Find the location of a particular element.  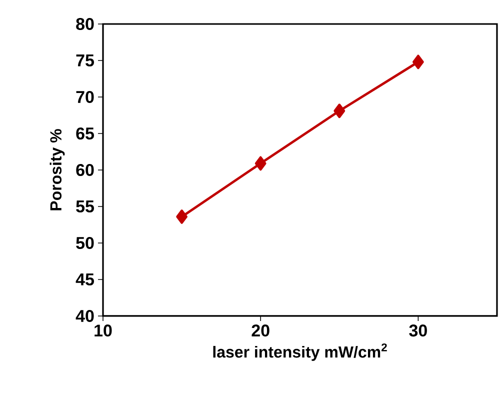

y-tick-label: 40 is located at coordinates (85, 316).